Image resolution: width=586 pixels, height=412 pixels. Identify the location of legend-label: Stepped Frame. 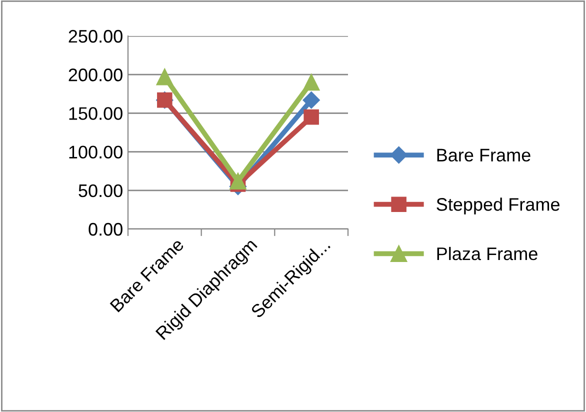
(498, 206).